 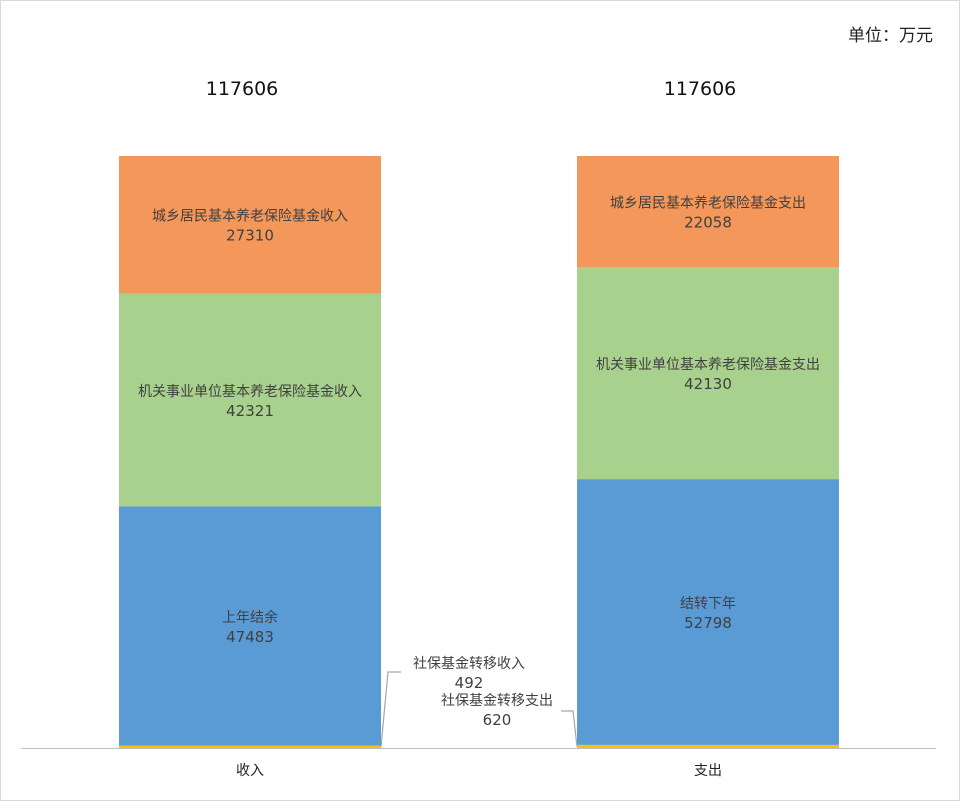 What do you see at coordinates (708, 771) in the screenshot?
I see `x-tick-label: 支出` at bounding box center [708, 771].